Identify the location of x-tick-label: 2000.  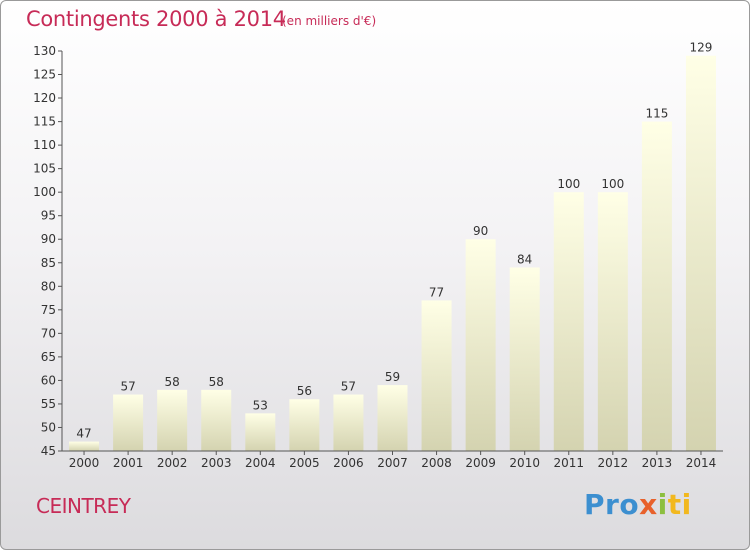
(84, 463).